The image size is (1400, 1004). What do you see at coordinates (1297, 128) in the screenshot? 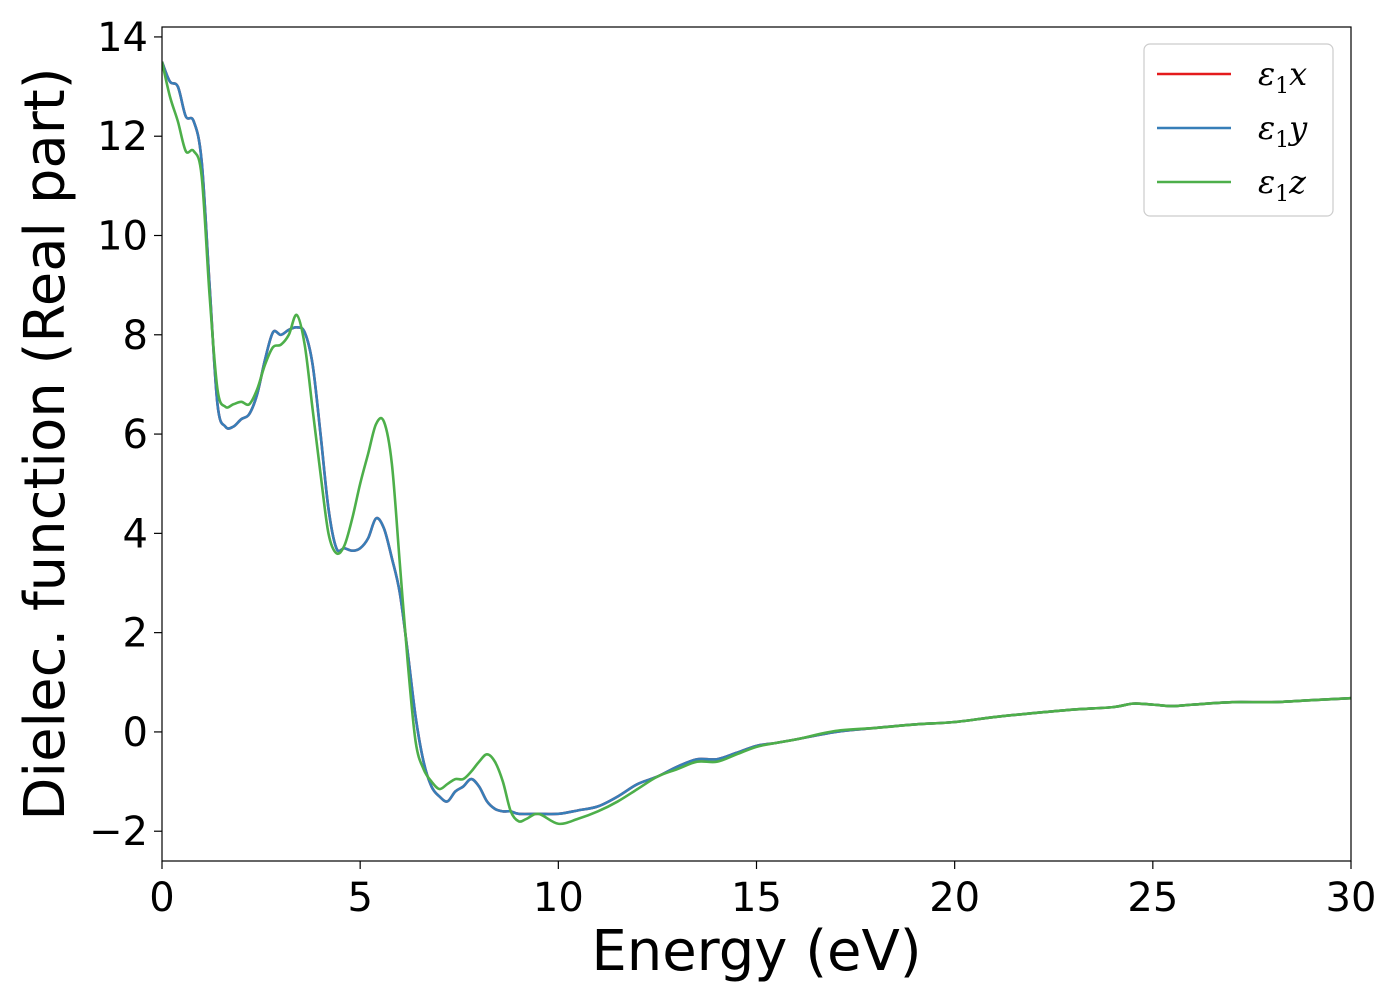
I see `legend-variable: y` at bounding box center [1297, 128].